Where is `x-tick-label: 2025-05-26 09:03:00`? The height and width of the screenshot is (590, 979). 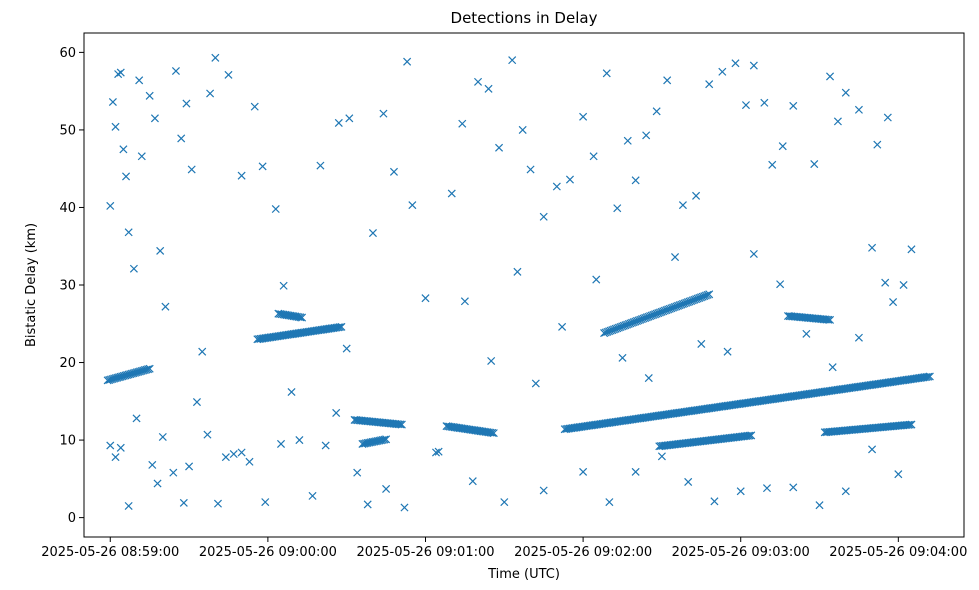
x-tick-label: 2025-05-26 09:03:00 is located at coordinates (741, 552).